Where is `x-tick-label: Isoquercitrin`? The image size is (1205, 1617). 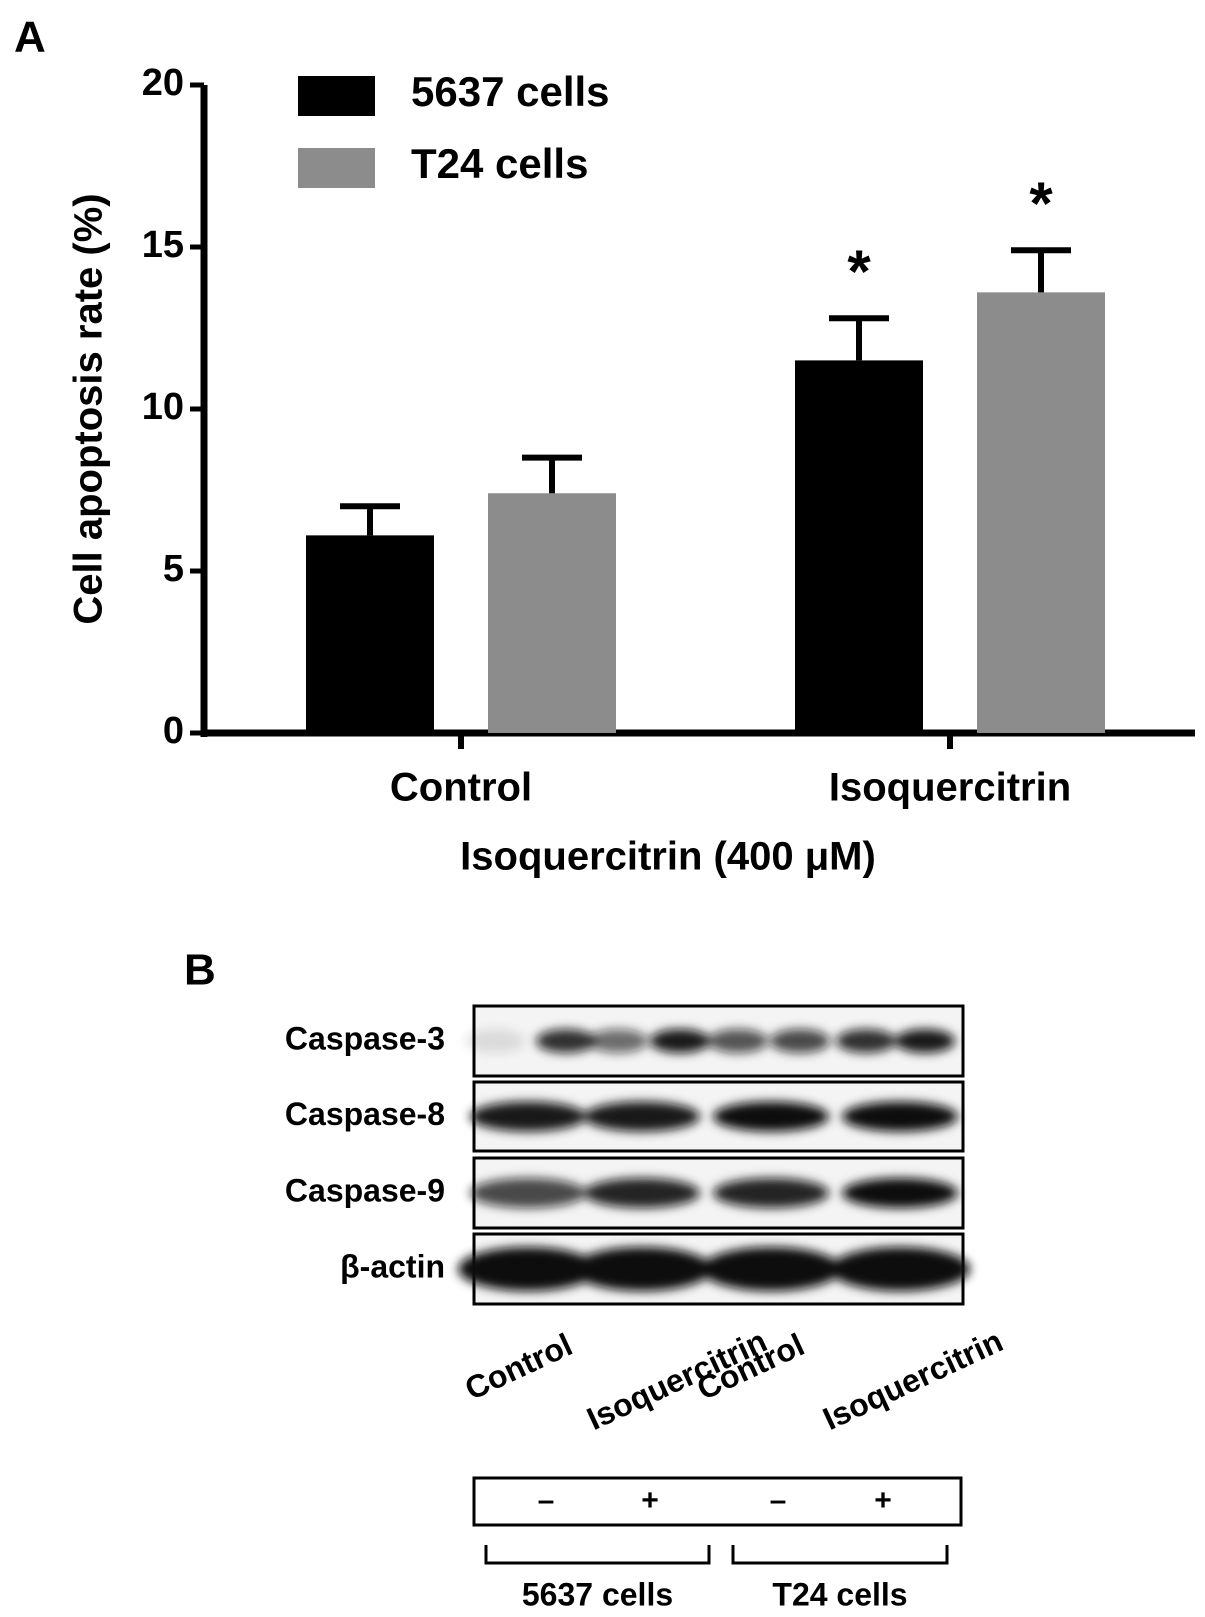
x-tick-label: Isoquercitrin is located at coordinates (950, 788).